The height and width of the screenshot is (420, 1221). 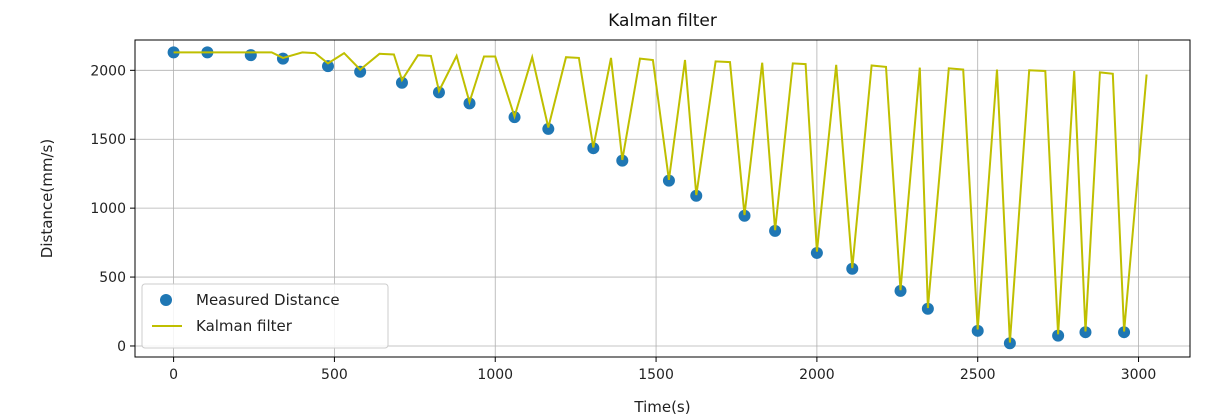 What do you see at coordinates (244, 326) in the screenshot?
I see `legend-label-kalman: Kalman filter` at bounding box center [244, 326].